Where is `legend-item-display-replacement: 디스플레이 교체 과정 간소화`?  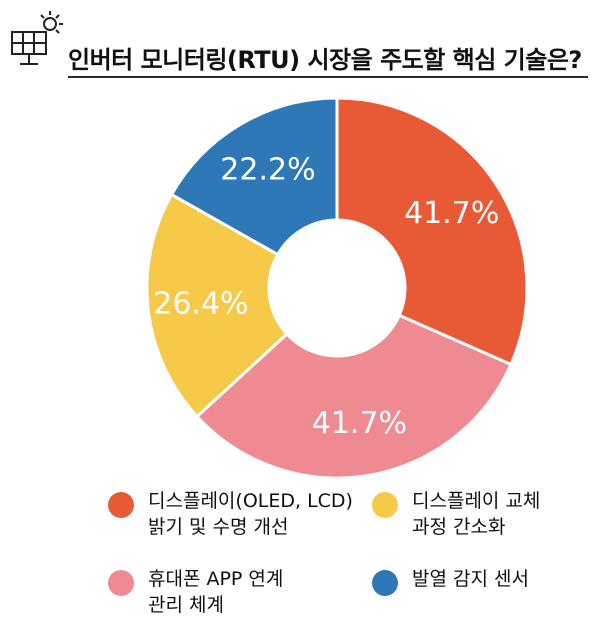 legend-item-display-replacement: 디스플레이 교체 과정 간소화 is located at coordinates (456, 514).